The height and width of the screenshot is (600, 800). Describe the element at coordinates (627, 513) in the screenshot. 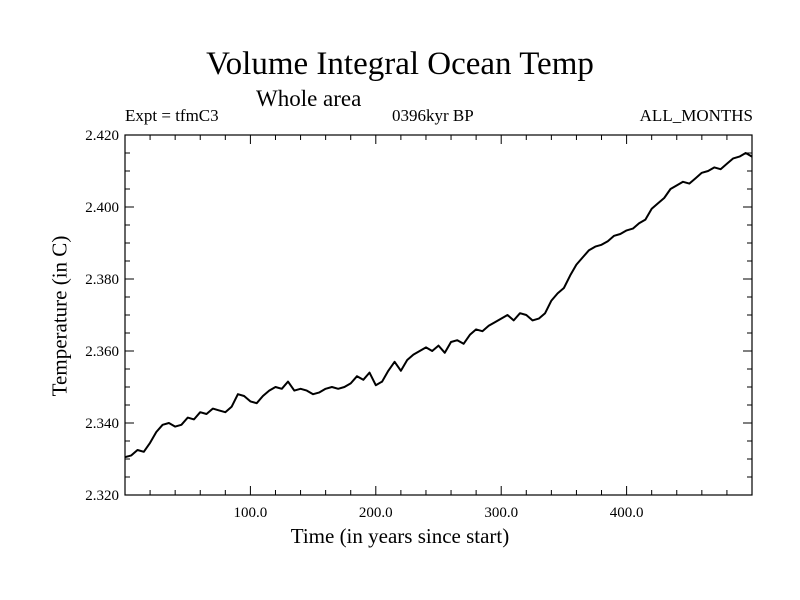

I see `x-tick-label: 400.0` at that location.